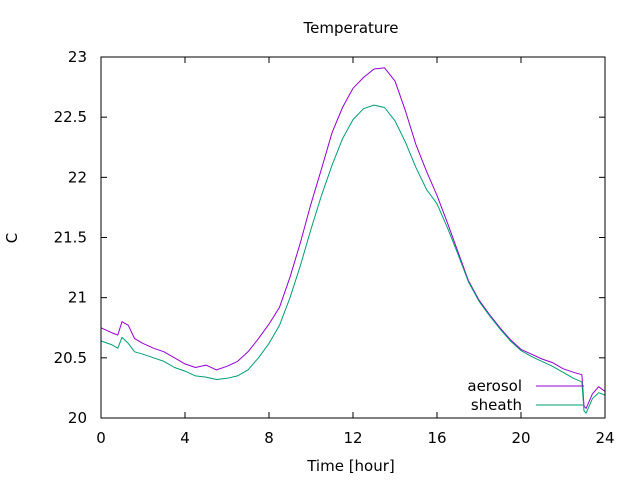 This screenshot has width=640, height=480. I want to click on x-tick-label: 20, so click(520, 438).